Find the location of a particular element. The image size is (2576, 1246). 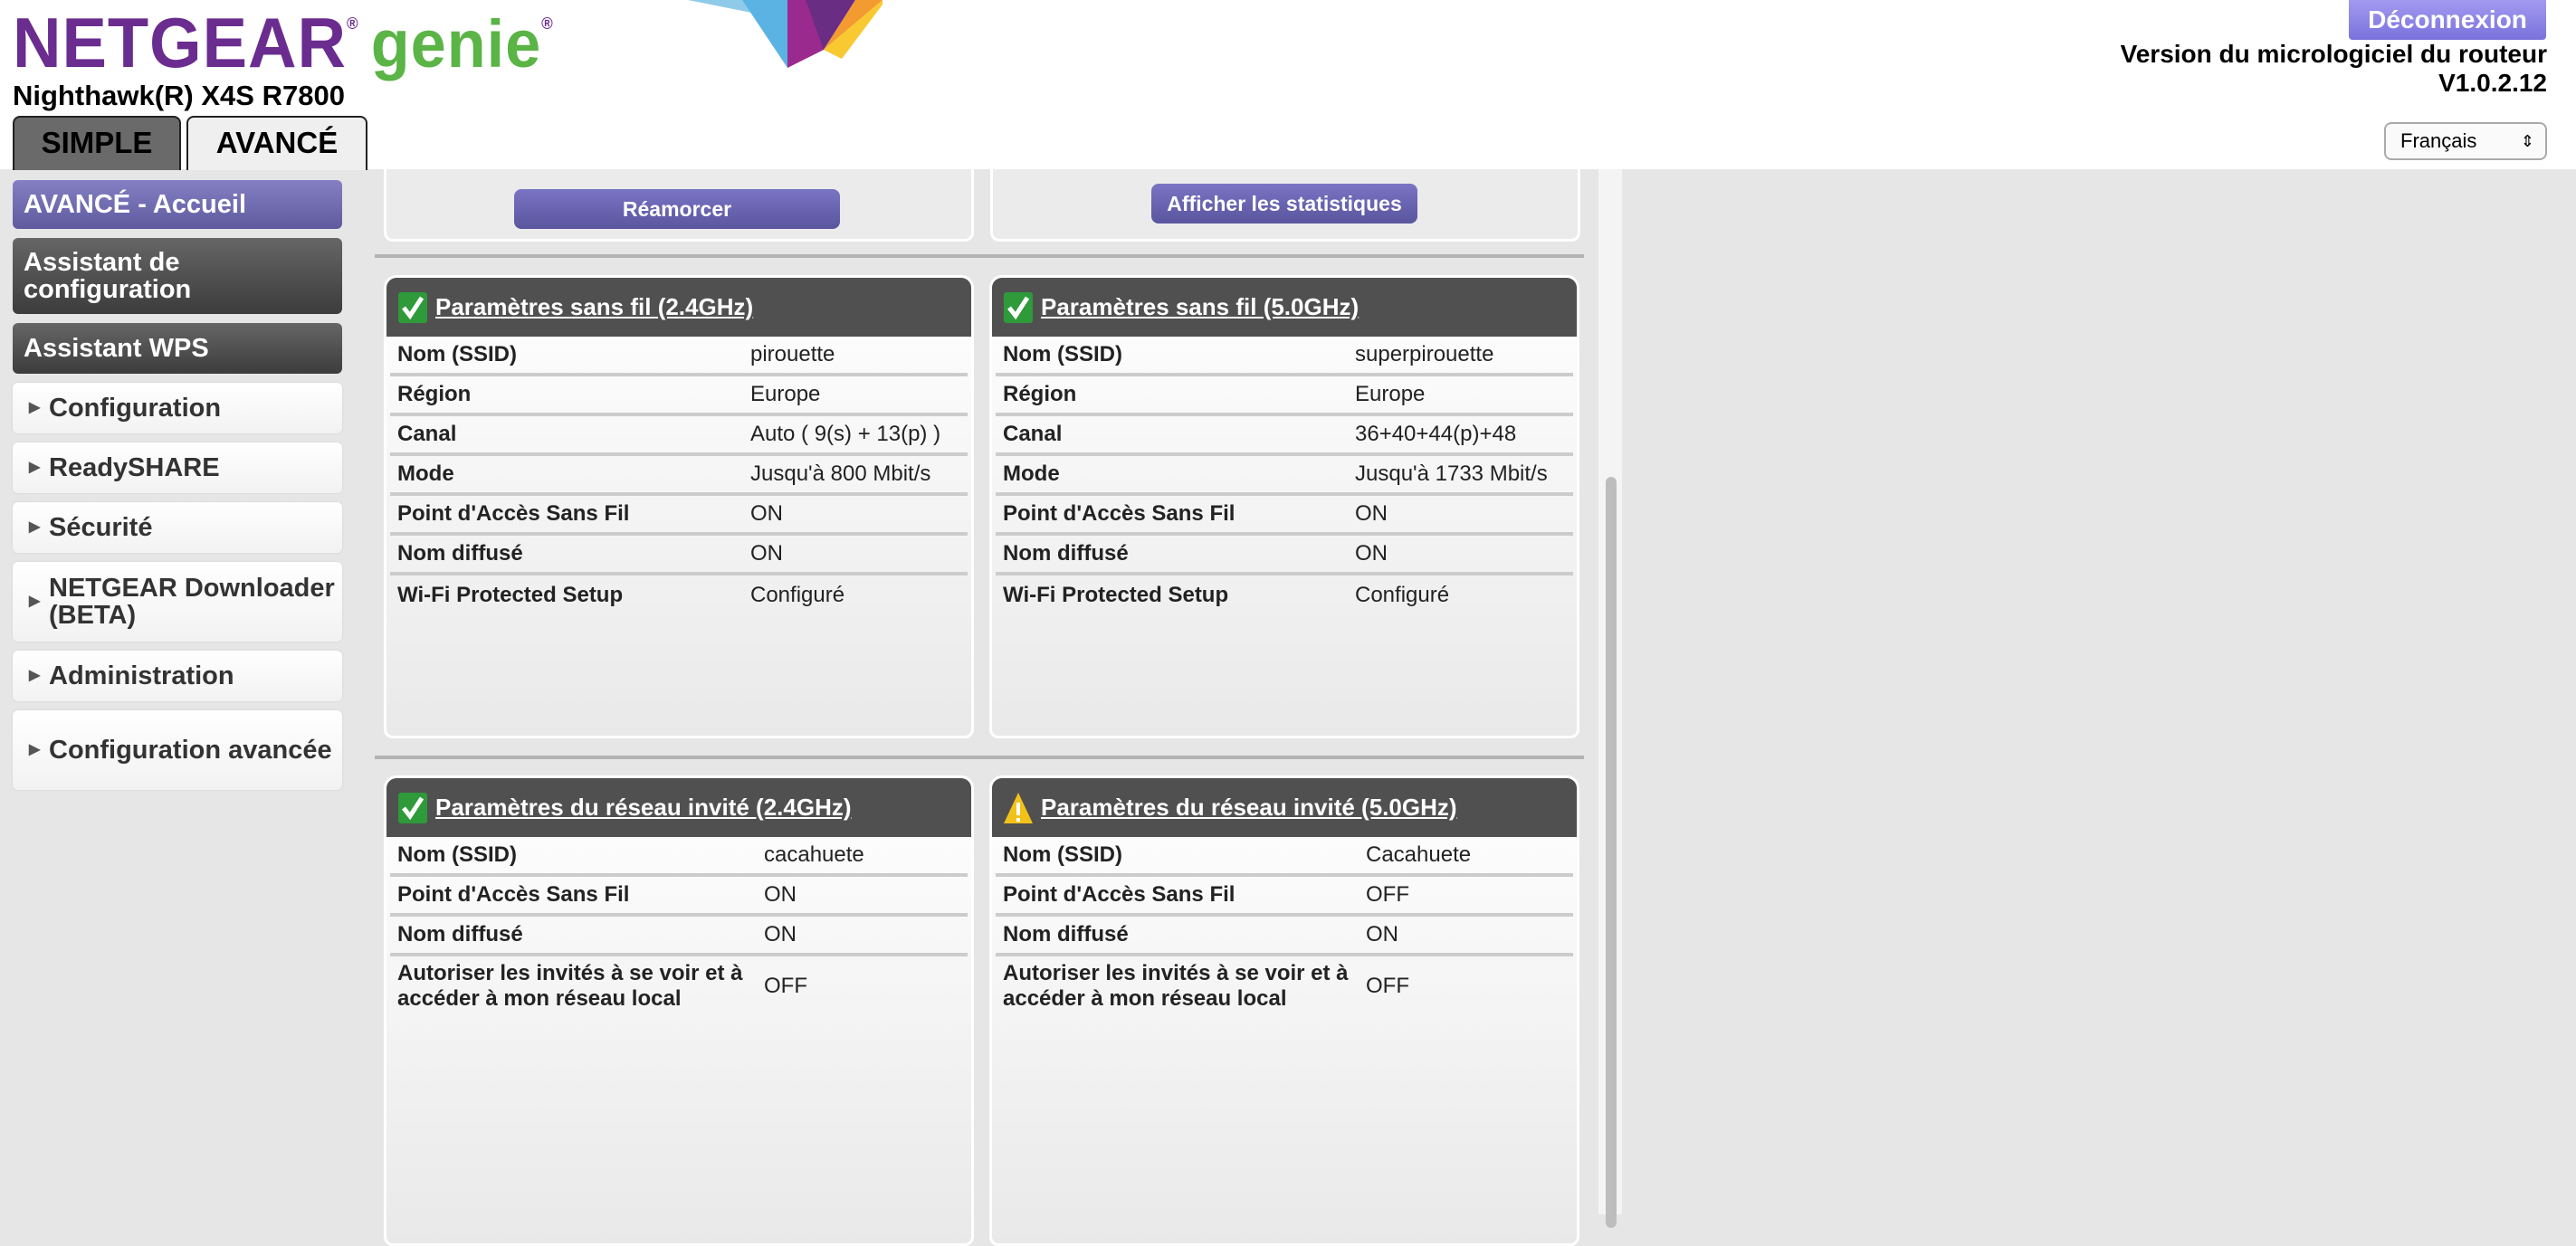

sidebar-item-assistant-wps: Assistant WPS is located at coordinates (177, 349).